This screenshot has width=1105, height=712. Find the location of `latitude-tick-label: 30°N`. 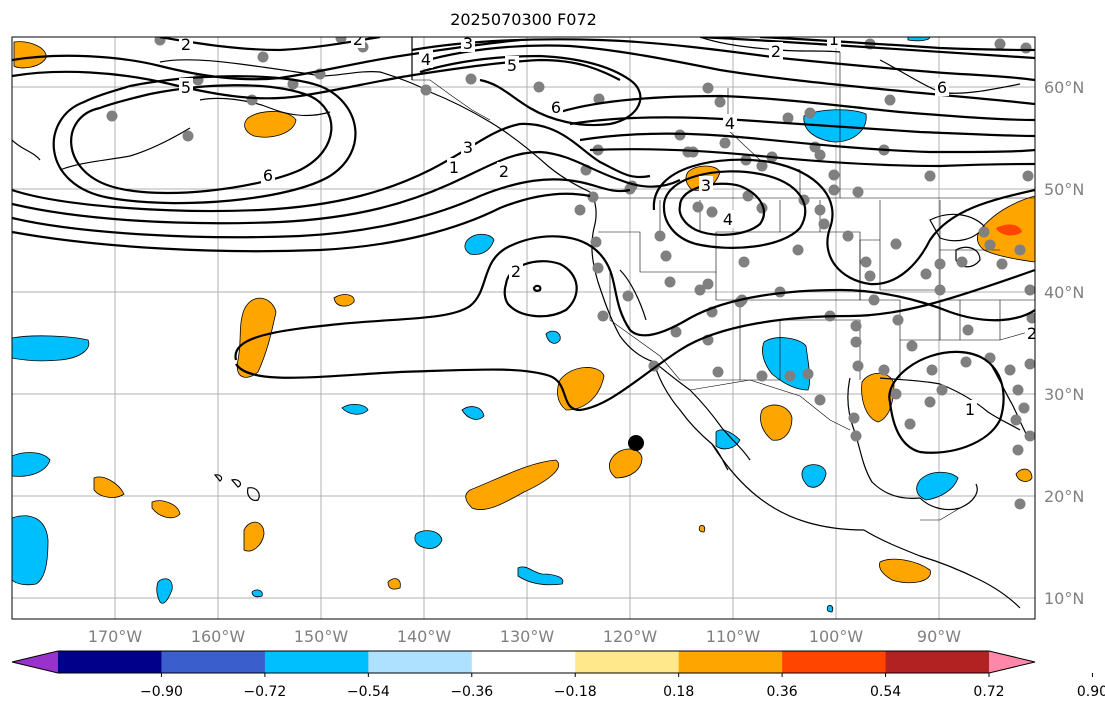

latitude-tick-label: 30°N is located at coordinates (1064, 394).